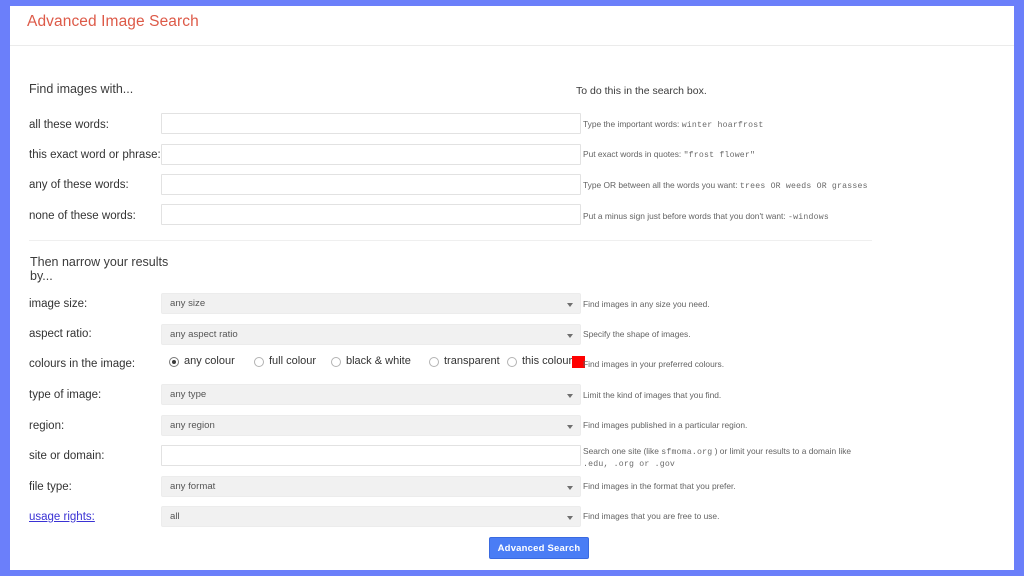 The image size is (1024, 576). Describe the element at coordinates (654, 364) in the screenshot. I see `hint-colours-in-the-image: Find images in your preferred colours.` at that location.